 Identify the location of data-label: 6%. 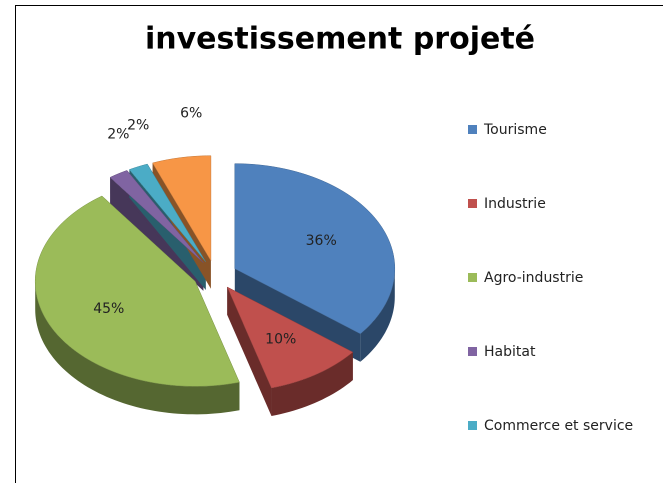
(191, 113).